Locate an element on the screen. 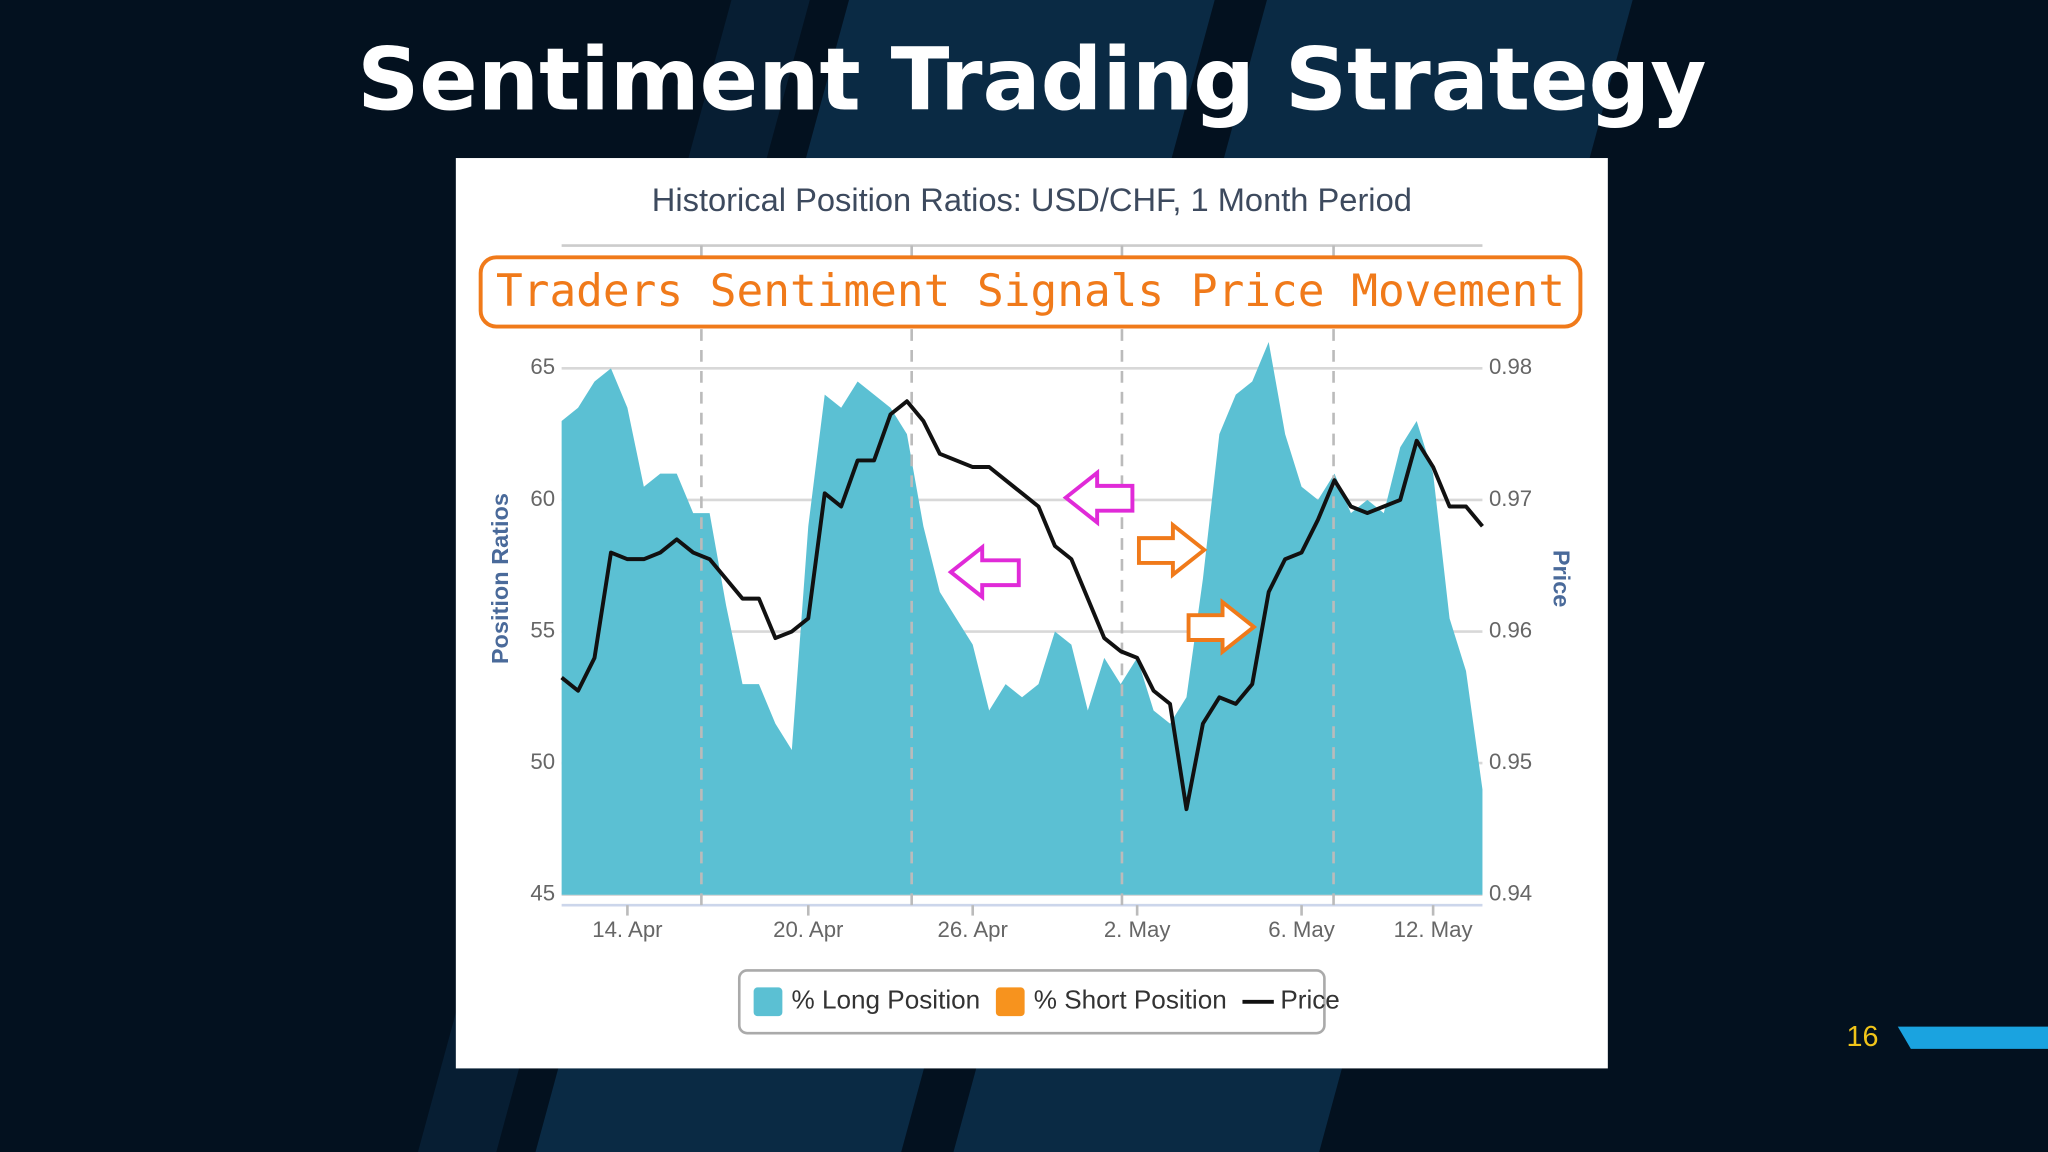  y2-tick-label: 0.97 is located at coordinates (1510, 498).